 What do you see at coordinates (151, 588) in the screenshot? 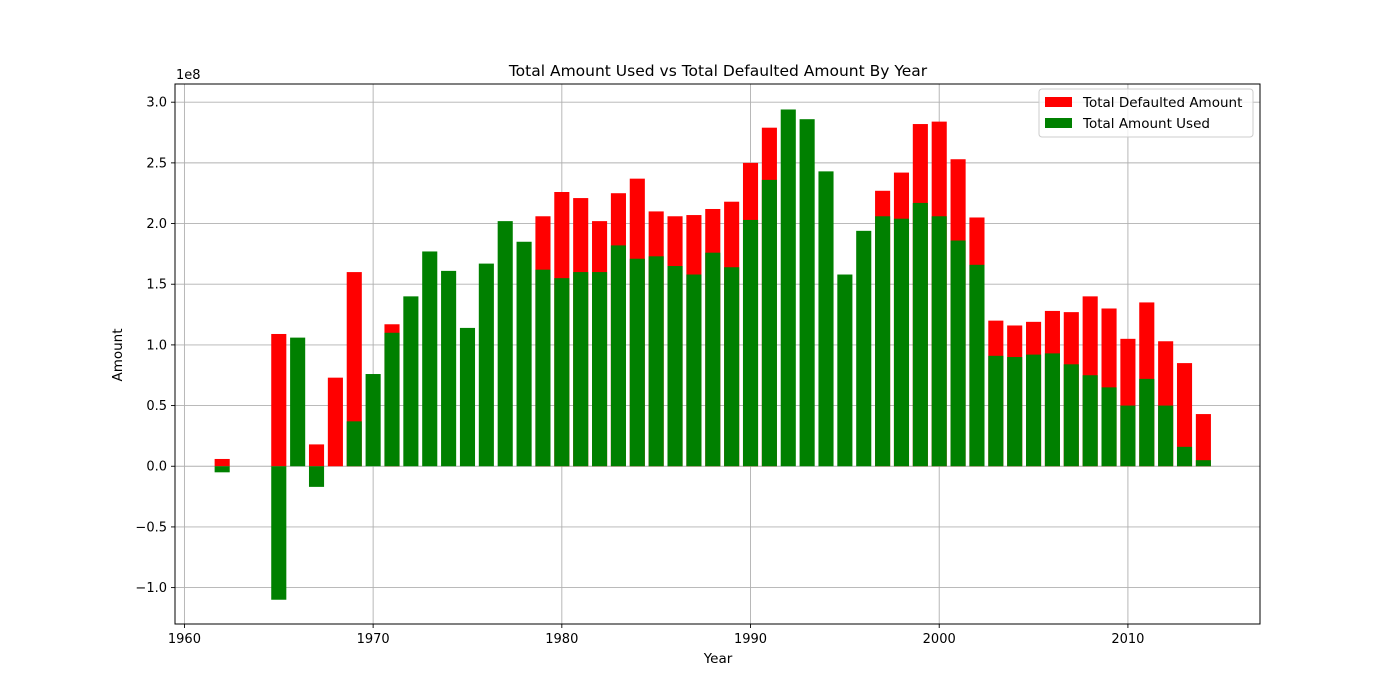
I see `y-tick-label: −1.0` at bounding box center [151, 588].